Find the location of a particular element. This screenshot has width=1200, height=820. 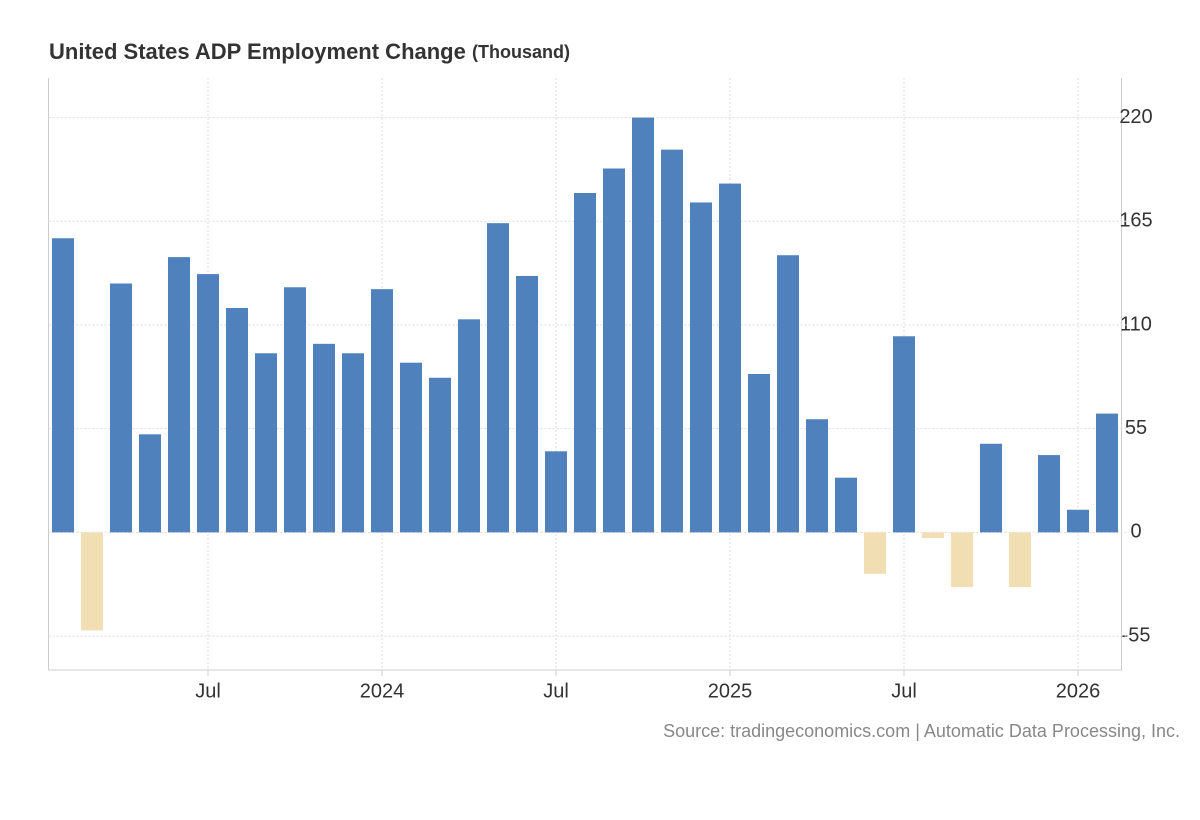

x-tick-label: 2024 is located at coordinates (382, 691).